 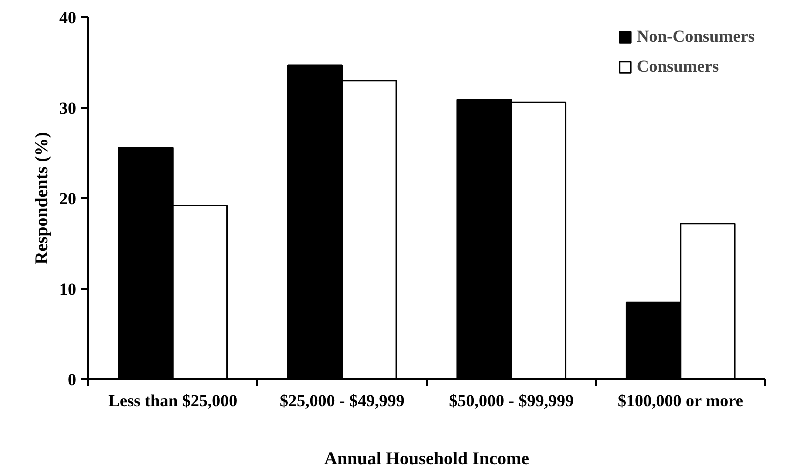 What do you see at coordinates (695, 37) in the screenshot?
I see `legend-label: Non-Consumers` at bounding box center [695, 37].